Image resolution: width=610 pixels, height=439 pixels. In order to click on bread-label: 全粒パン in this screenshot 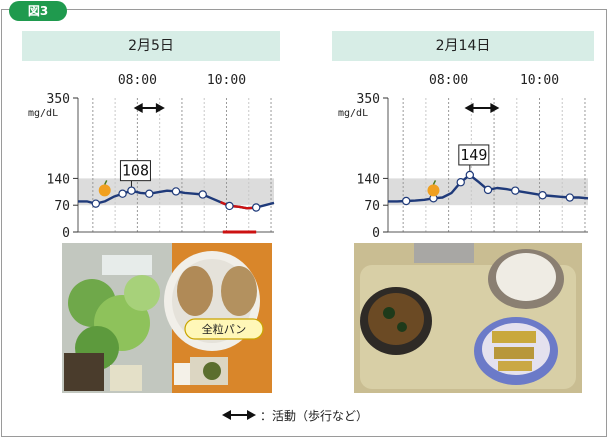, I will do `click(224, 329)`.